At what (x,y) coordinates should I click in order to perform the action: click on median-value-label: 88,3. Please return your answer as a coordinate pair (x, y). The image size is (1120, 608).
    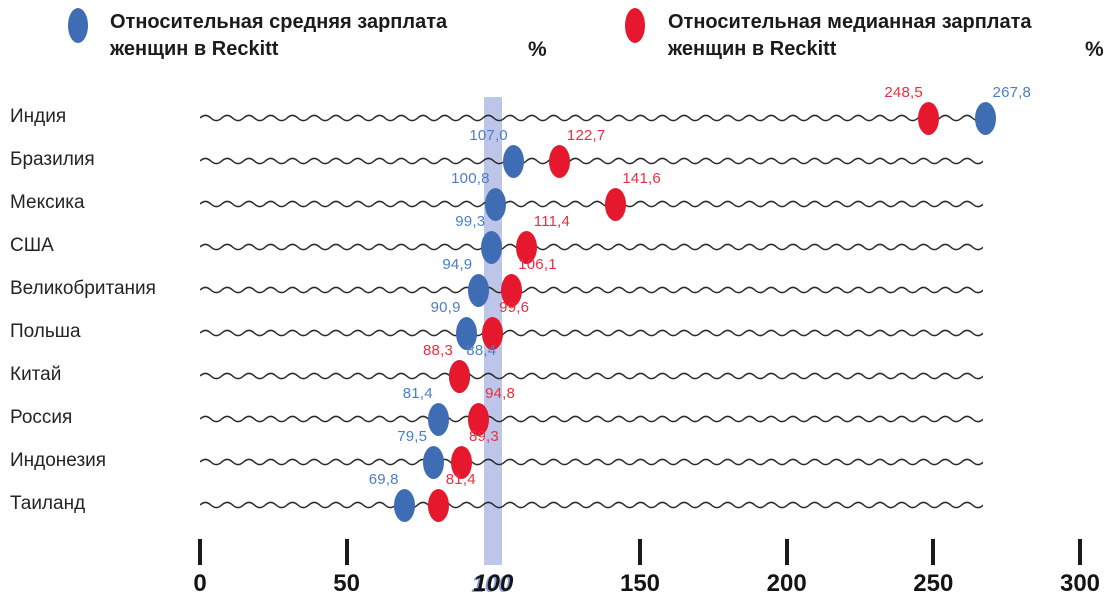
    Looking at the image, I should click on (438, 350).